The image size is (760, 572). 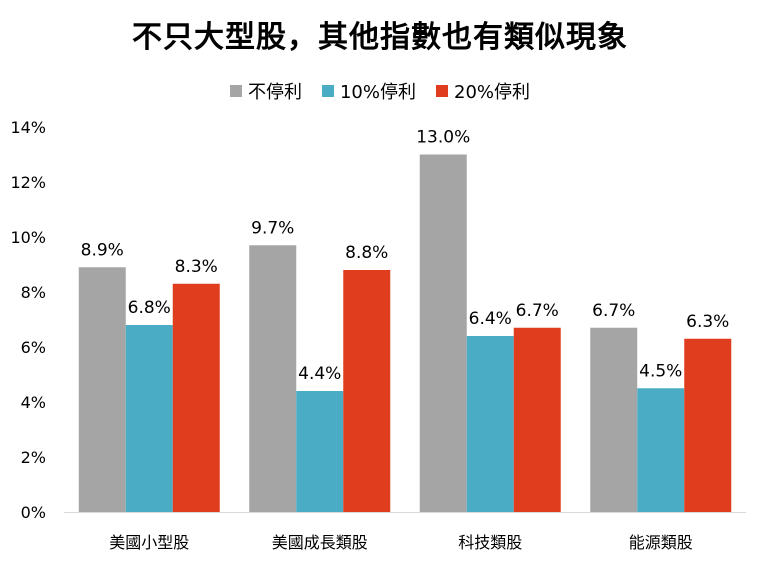 I want to click on x-category-label: 美國成長類股, so click(x=320, y=542).